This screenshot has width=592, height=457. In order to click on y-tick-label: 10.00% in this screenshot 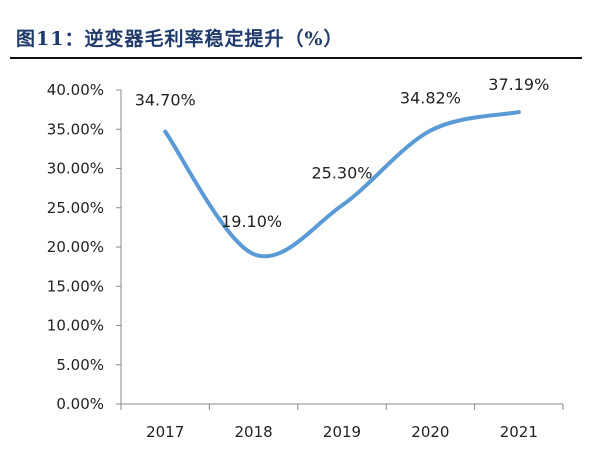, I will do `click(75, 326)`.